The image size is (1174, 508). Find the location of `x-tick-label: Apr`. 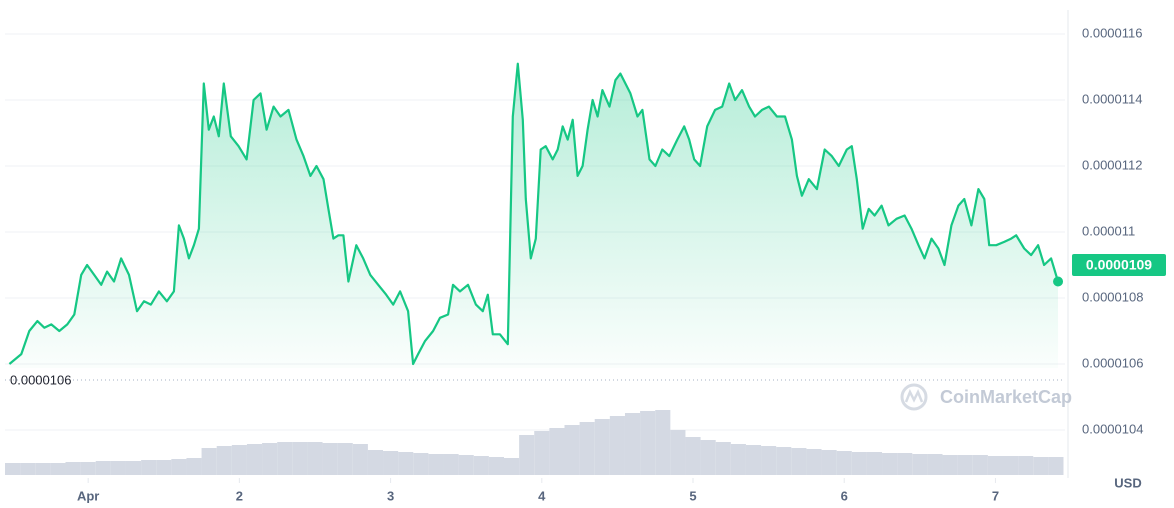

x-tick-label: Apr is located at coordinates (88, 495).